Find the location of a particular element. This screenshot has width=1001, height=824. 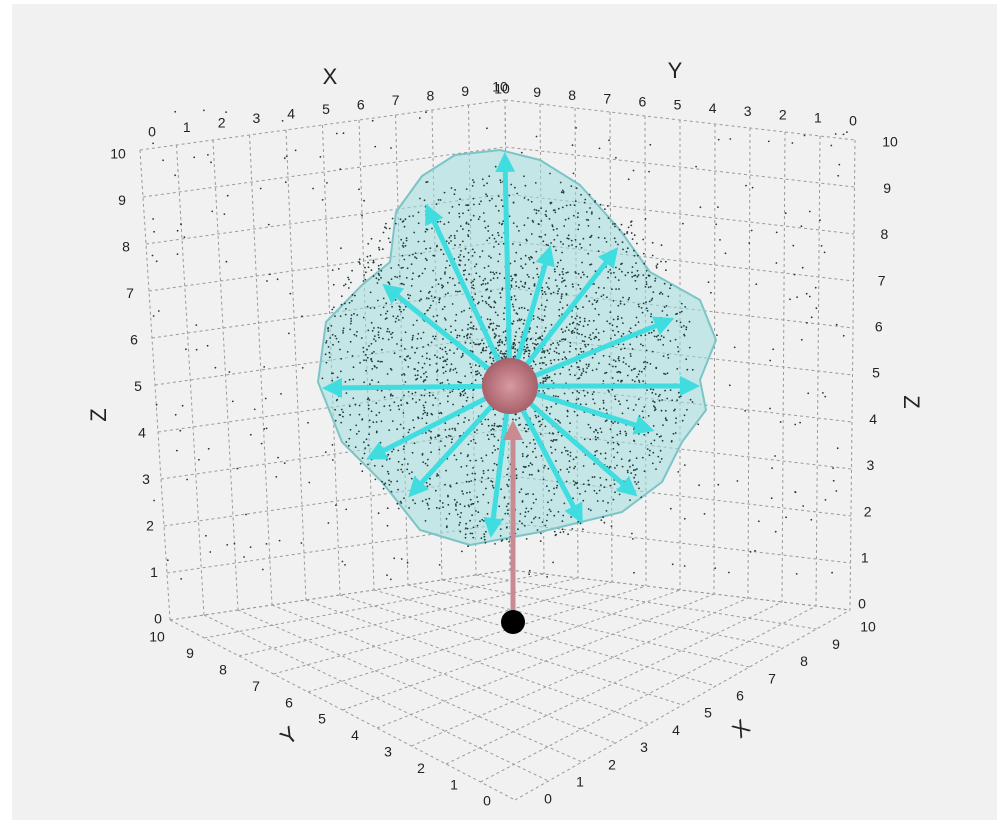

axis-title: Z is located at coordinates (98, 414).